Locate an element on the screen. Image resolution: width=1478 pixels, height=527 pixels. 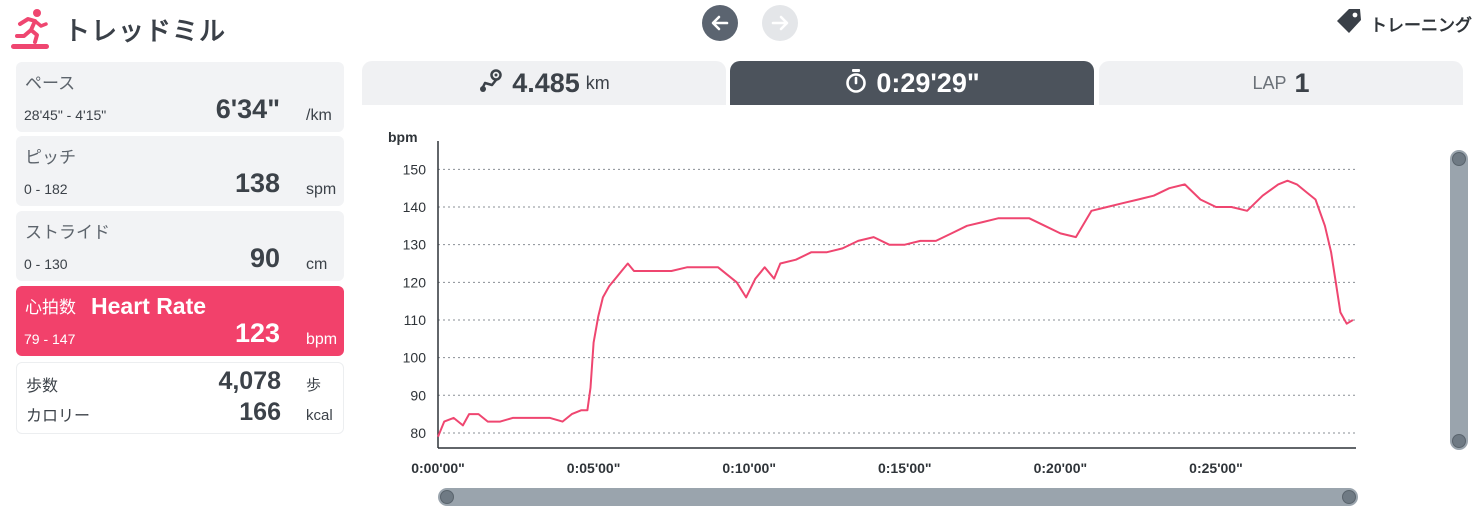
treadmill-runner-icon is located at coordinates (30, 28).